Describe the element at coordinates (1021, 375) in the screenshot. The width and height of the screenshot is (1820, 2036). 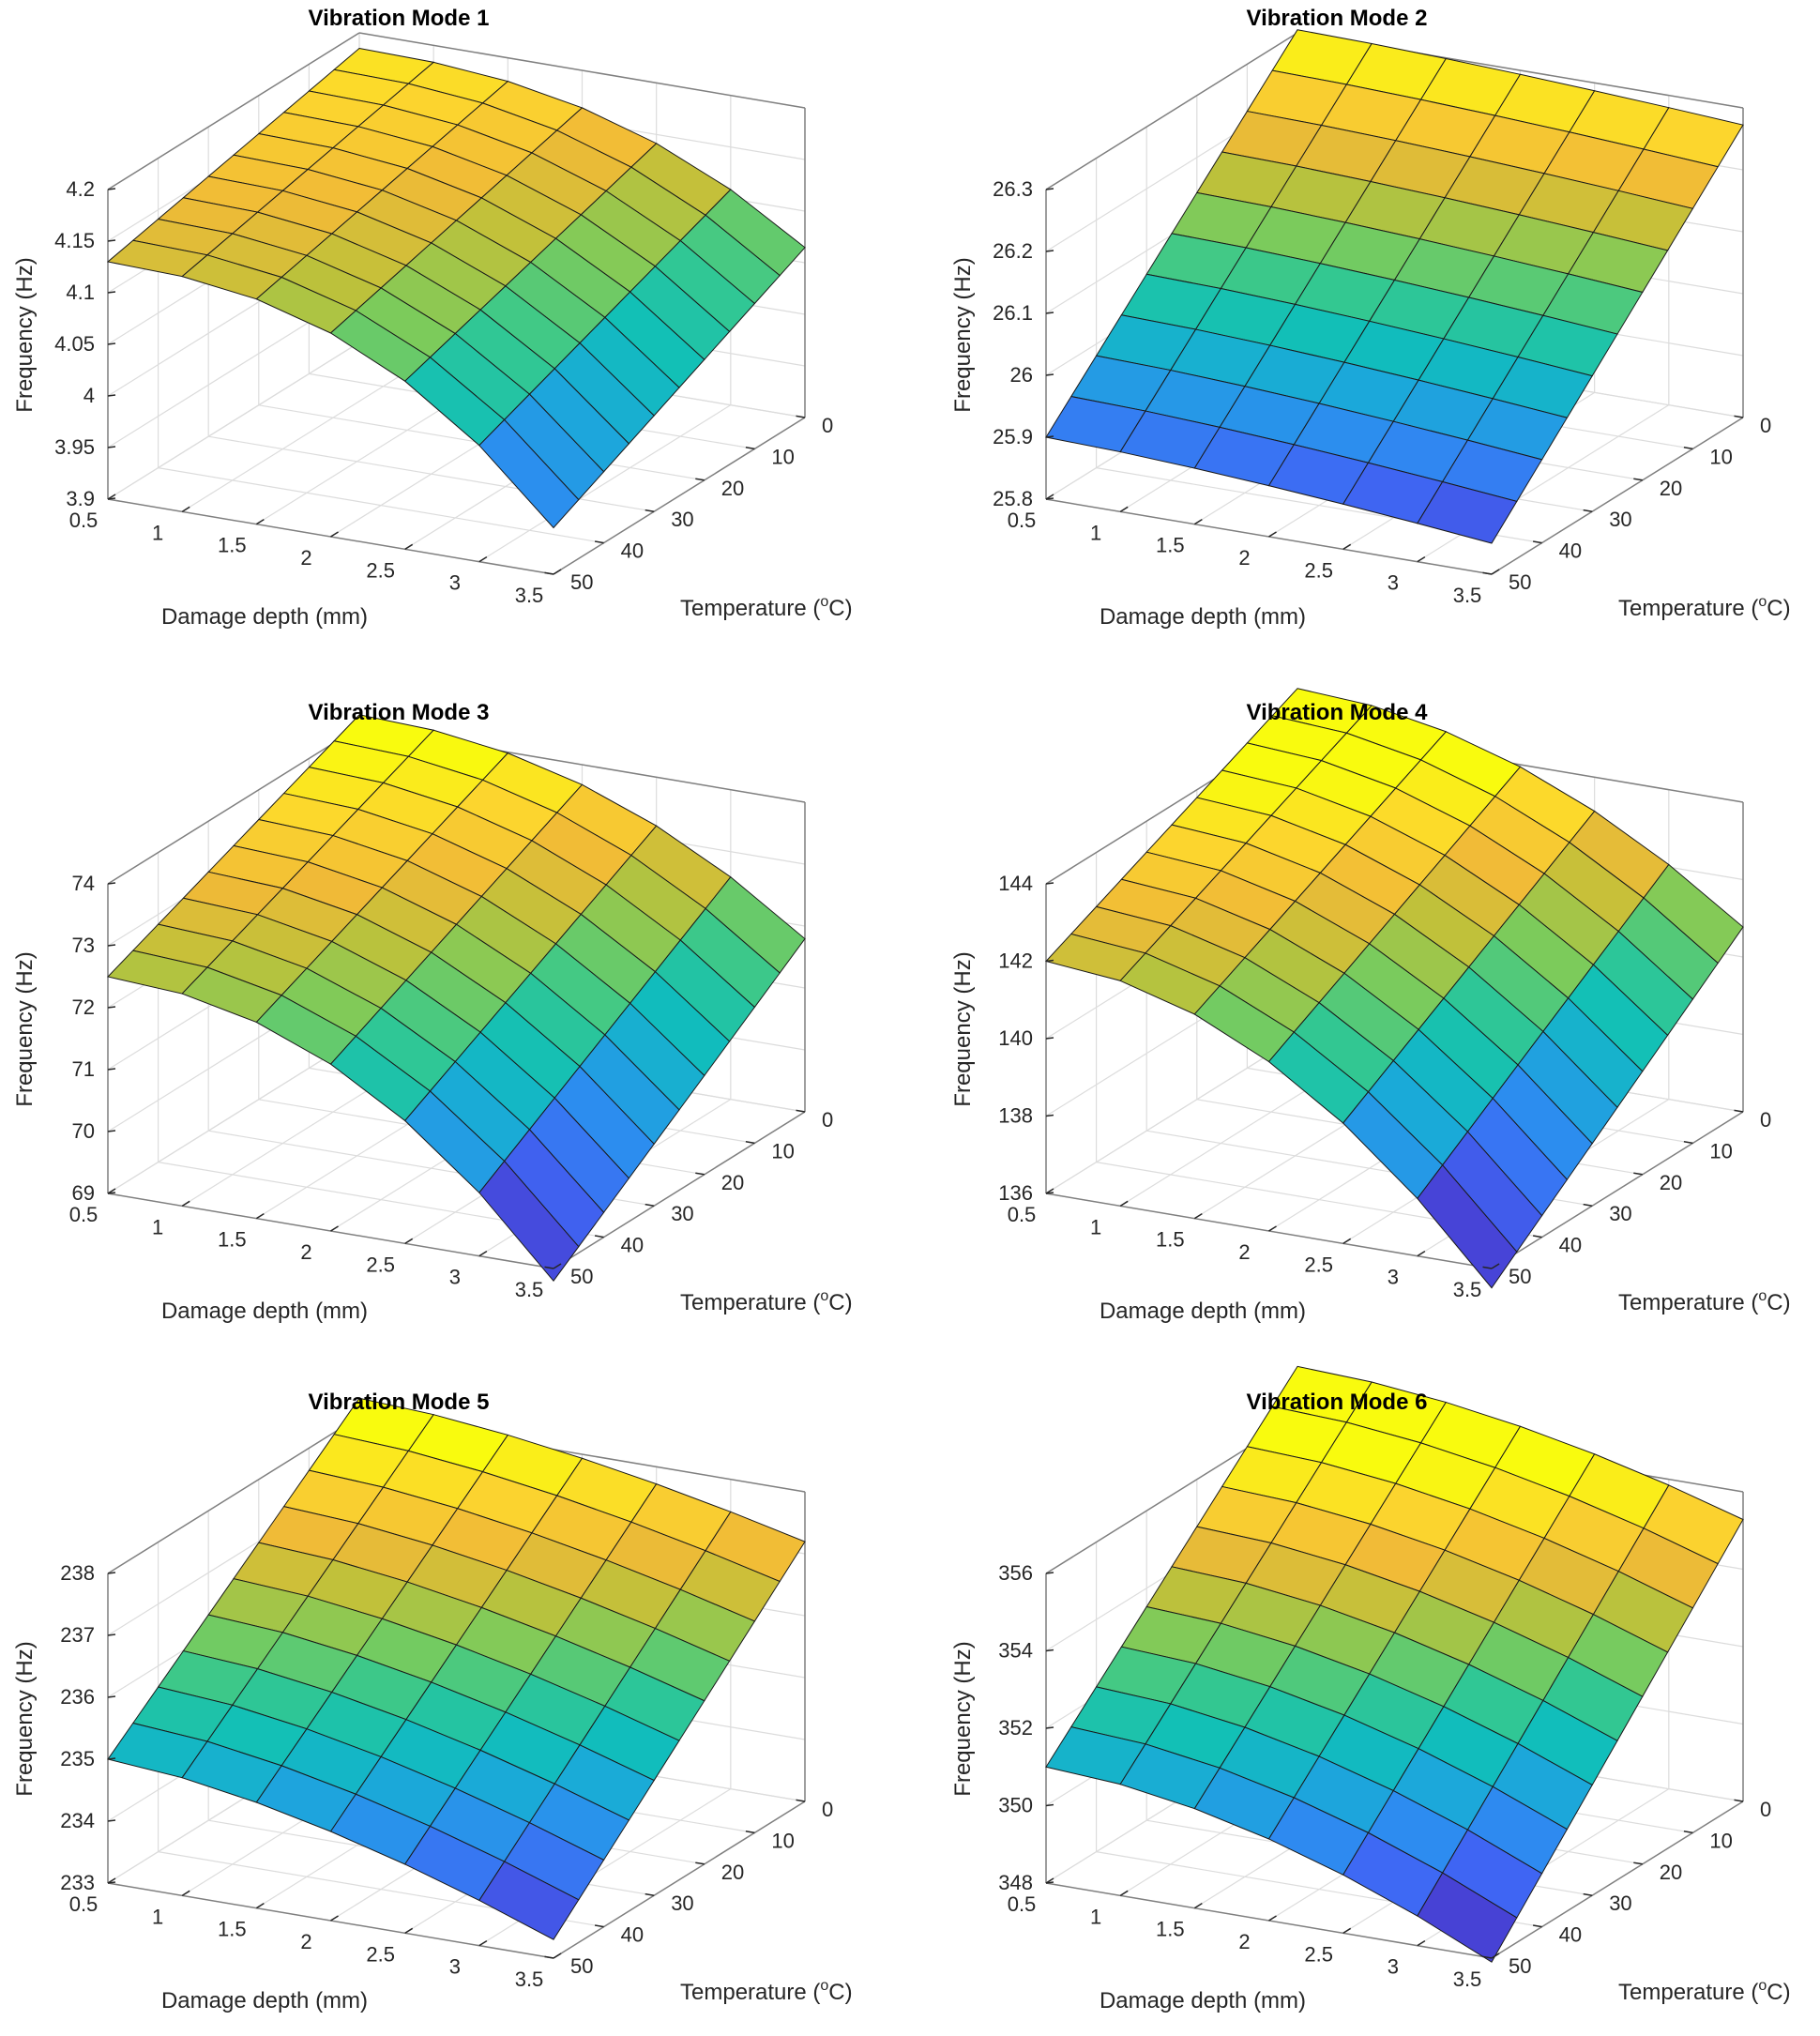
I see `z-tick-label: 26` at that location.